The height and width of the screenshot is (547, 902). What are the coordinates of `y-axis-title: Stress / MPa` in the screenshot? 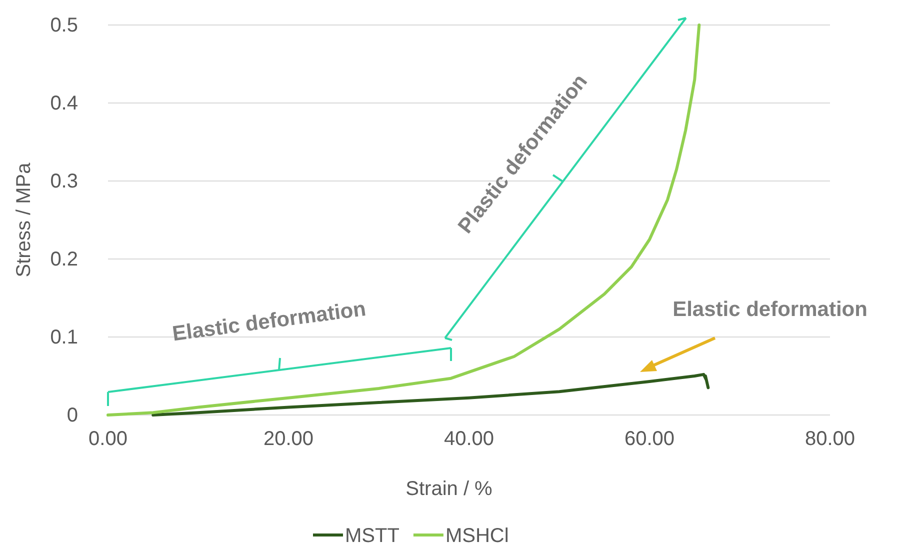 It's located at (24, 220).